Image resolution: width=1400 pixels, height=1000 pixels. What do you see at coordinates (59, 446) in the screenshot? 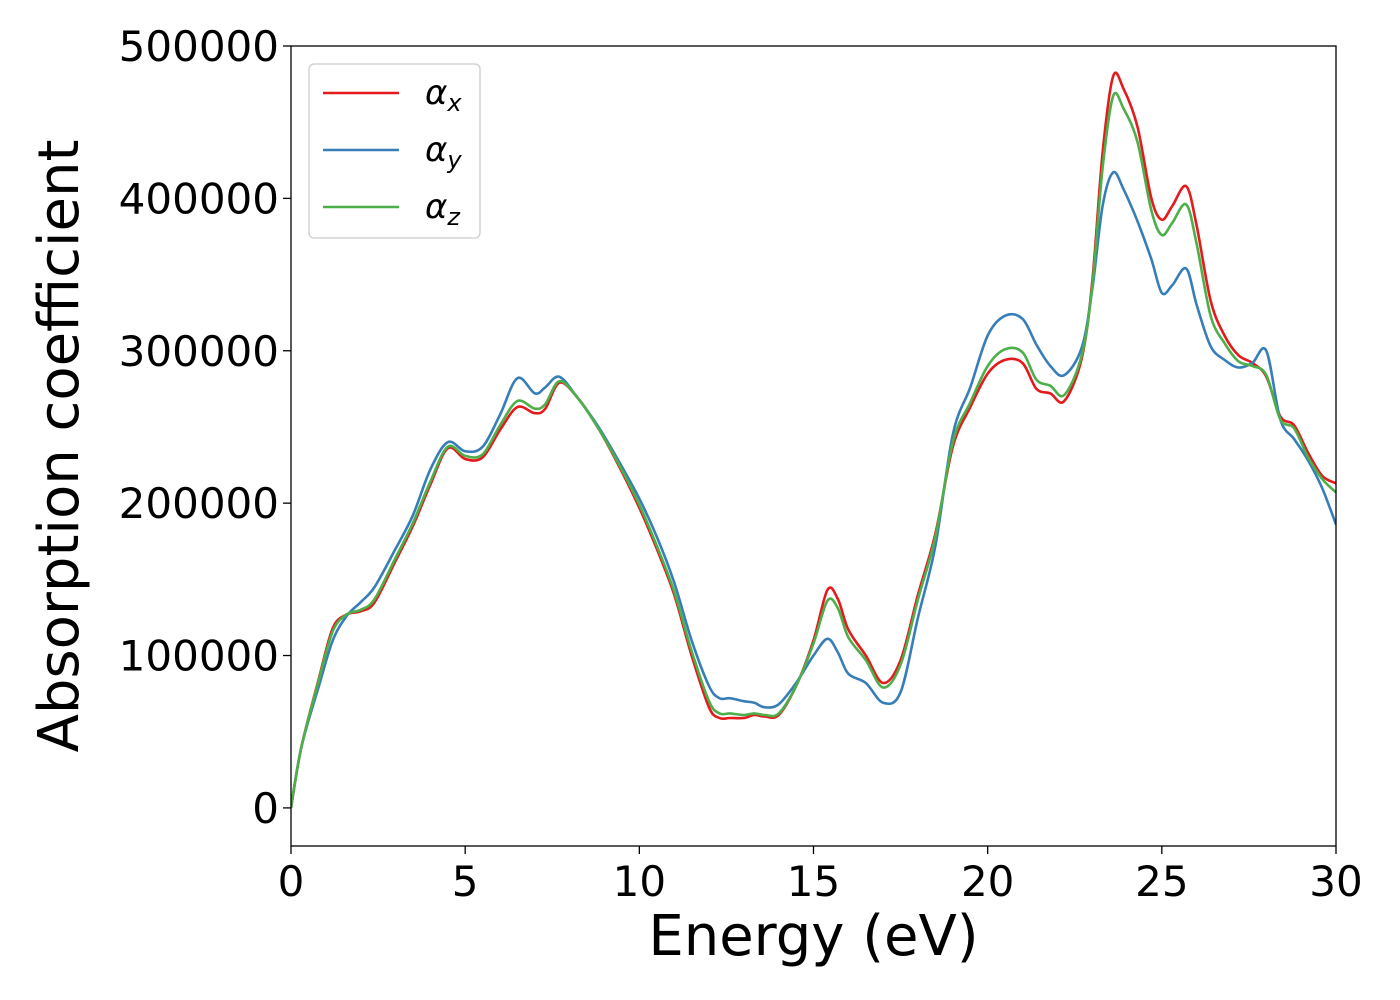
I see `y-axis-title: Absorption coefficient` at bounding box center [59, 446].